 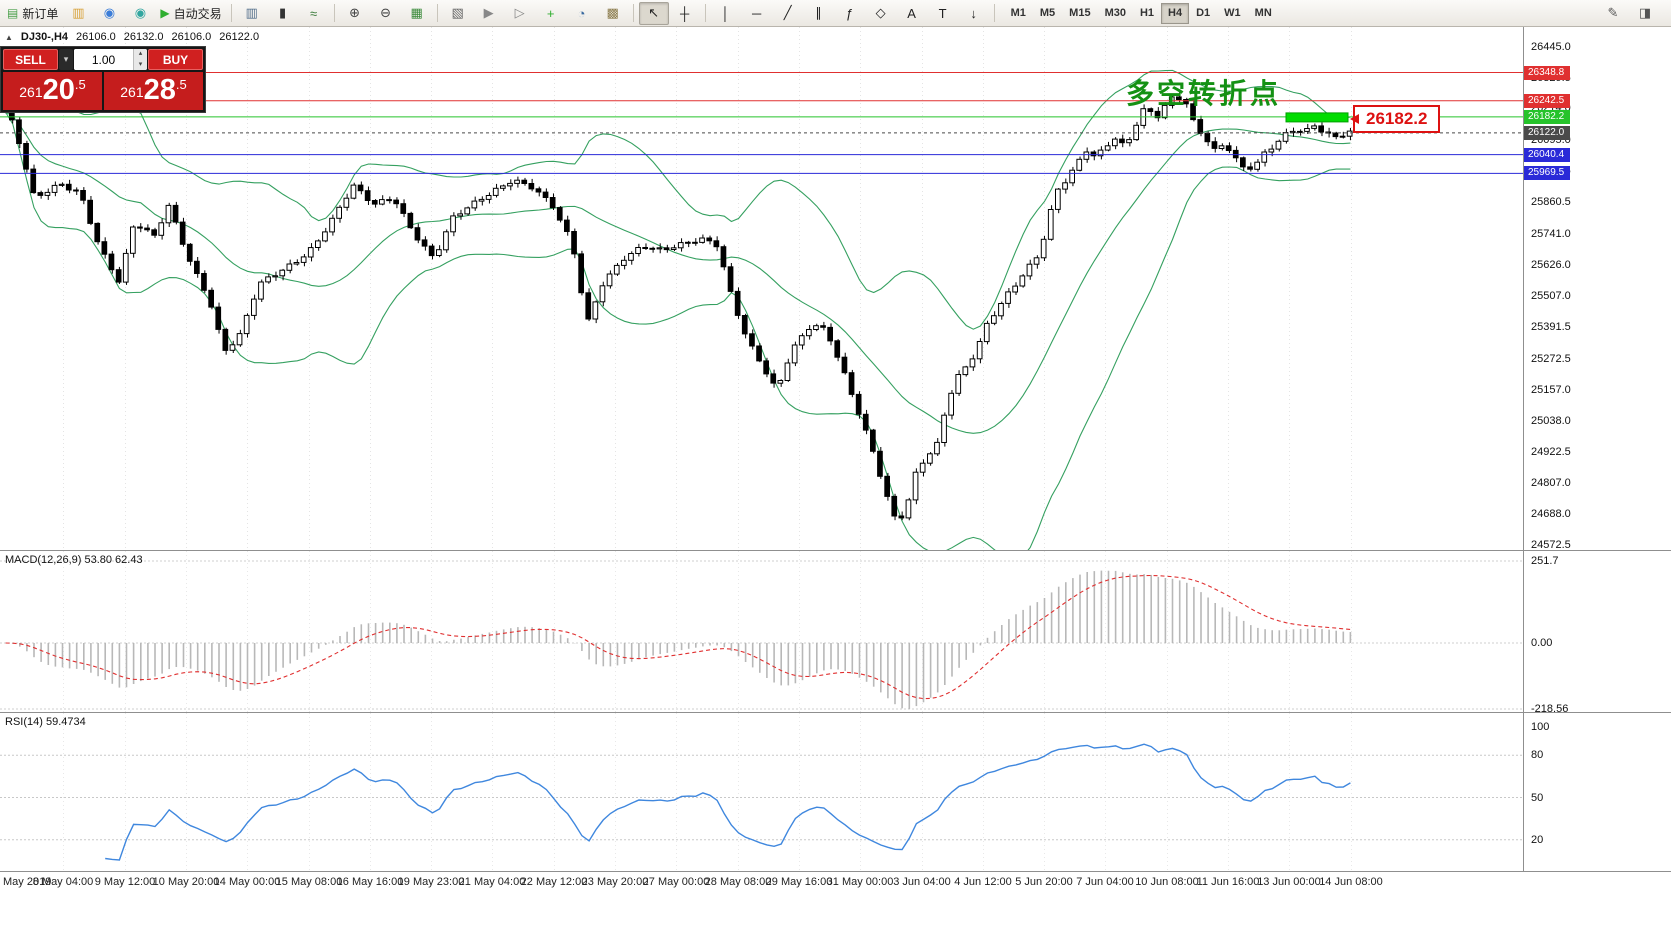 What do you see at coordinates (912, 13) in the screenshot?
I see `text-icon: A` at bounding box center [912, 13].